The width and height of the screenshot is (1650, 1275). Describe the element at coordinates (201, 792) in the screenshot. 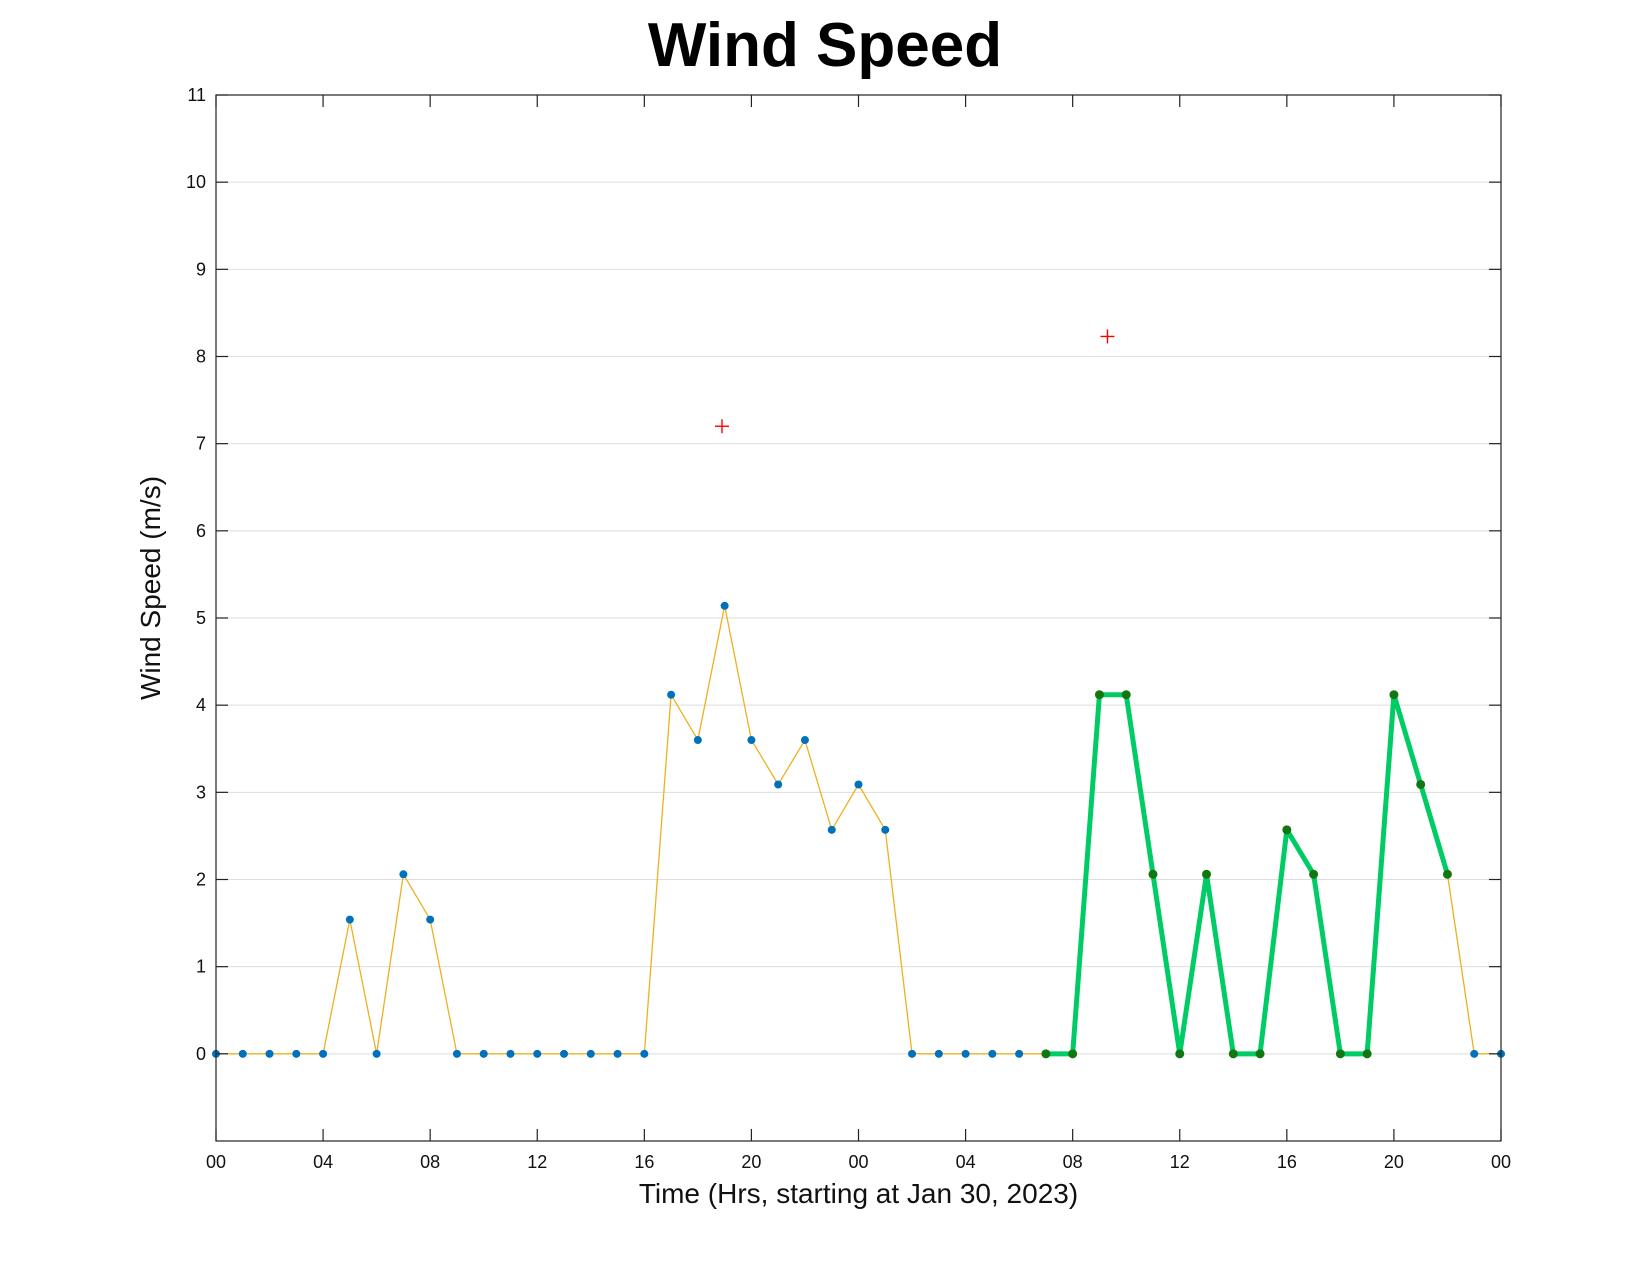

I see `y-tick-label: 3` at that location.